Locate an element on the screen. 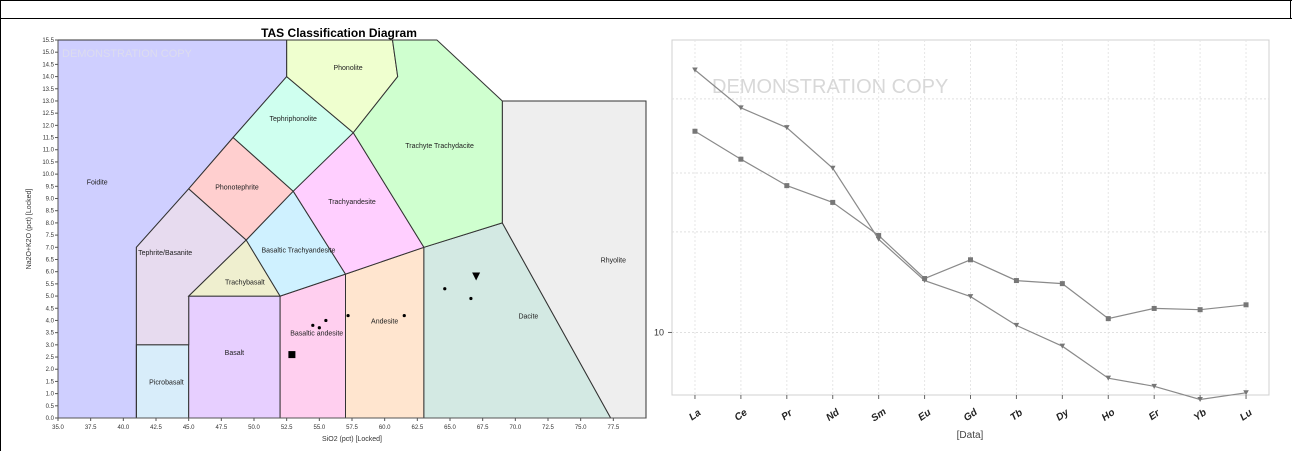 The image size is (1292, 451). tas-field-label: Basaltic andesite is located at coordinates (316, 334).